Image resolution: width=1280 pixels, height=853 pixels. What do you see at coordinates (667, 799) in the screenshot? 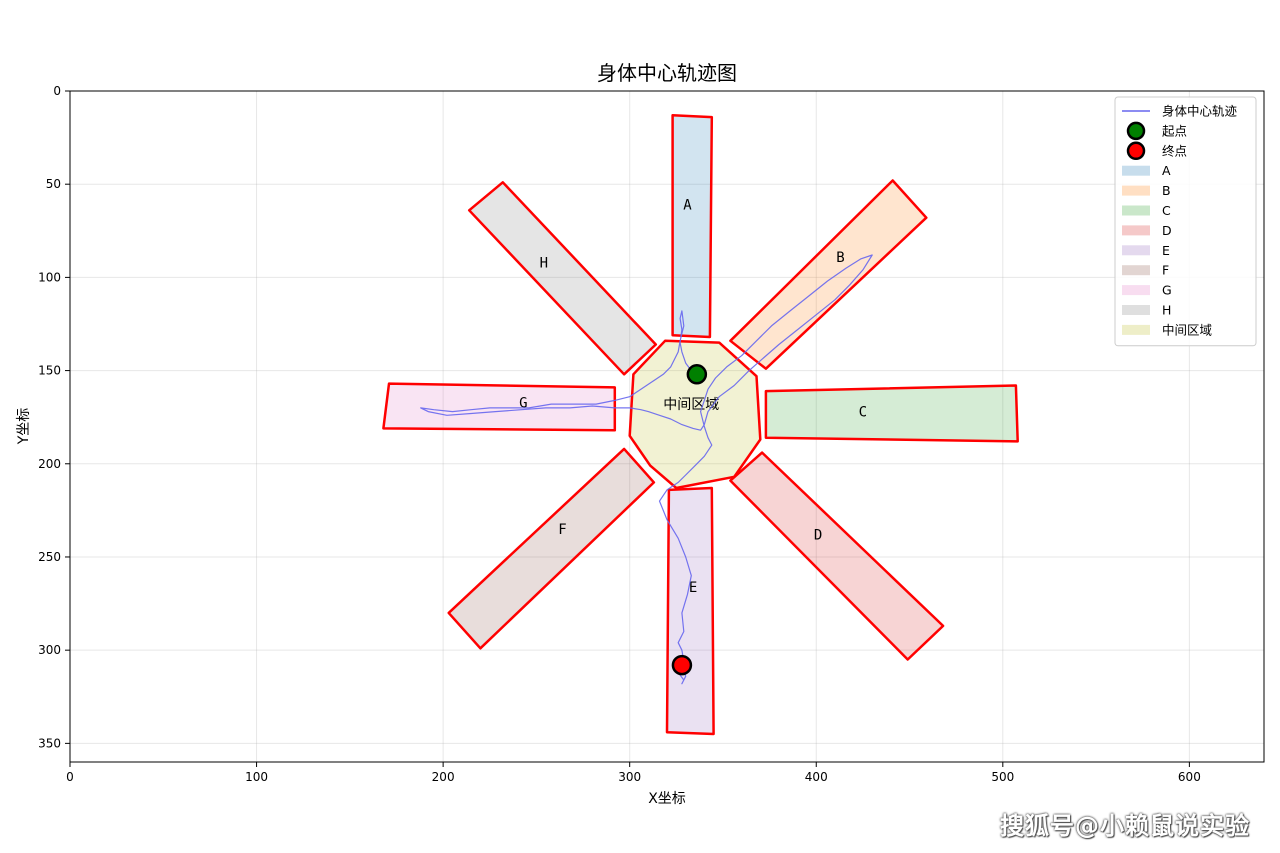
I see `x-axis-title: X坐标` at bounding box center [667, 799].